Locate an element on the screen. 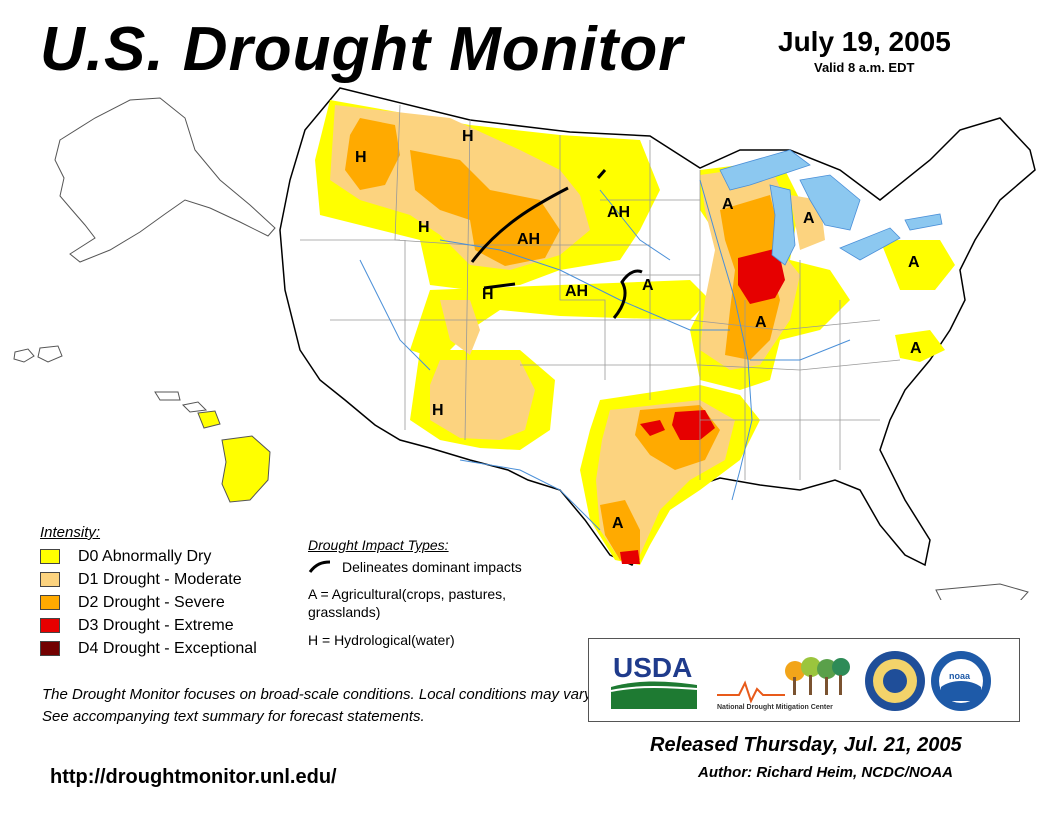 The width and height of the screenshot is (1056, 816). impact-hydrological: H = Hydrological(water) is located at coordinates (381, 640).